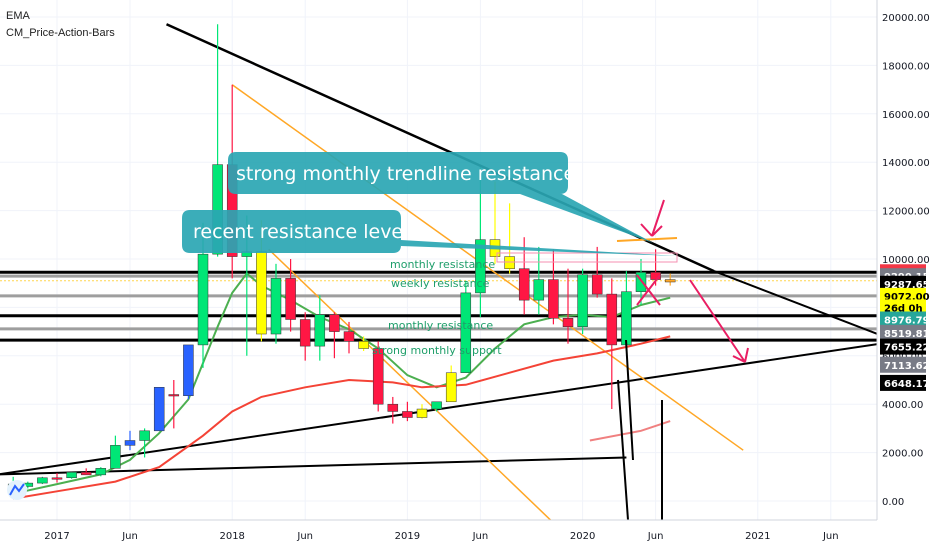  Describe the element at coordinates (231, 536) in the screenshot. I see `time-tick-label: 2018` at that location.